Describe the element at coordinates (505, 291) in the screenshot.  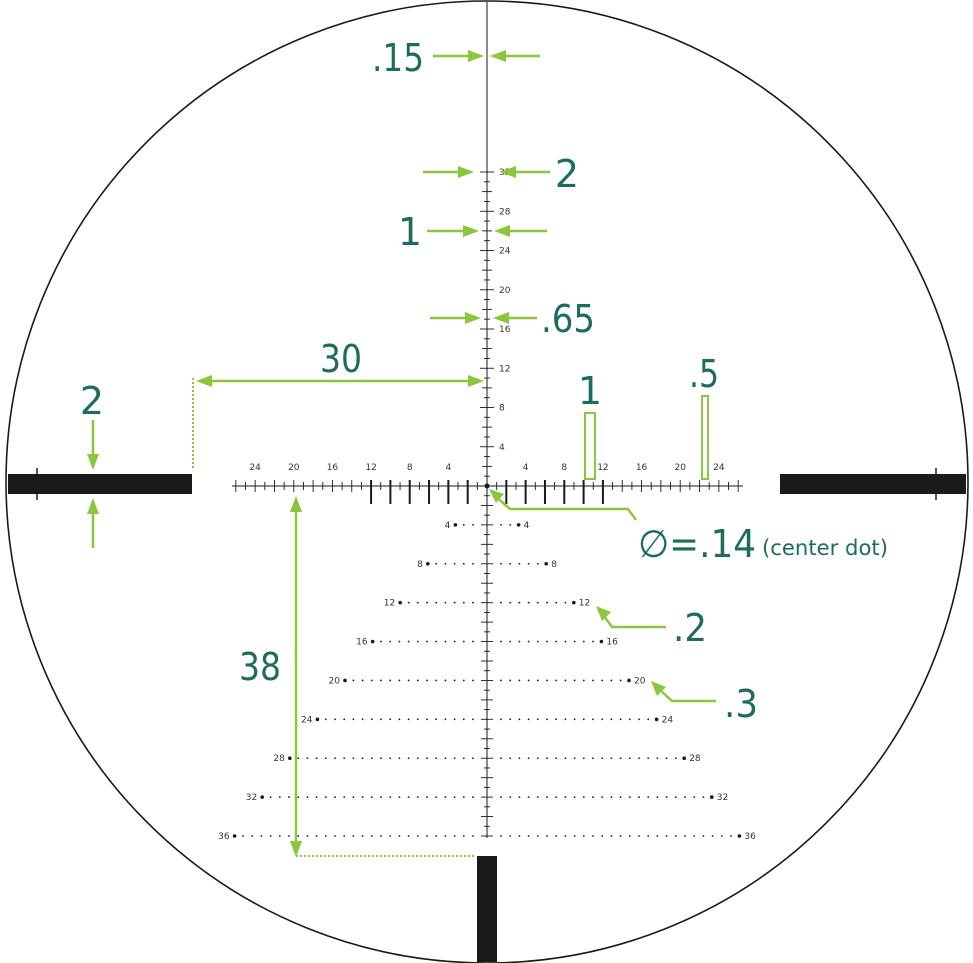
I see `vertical-scale-label: 20` at that location.